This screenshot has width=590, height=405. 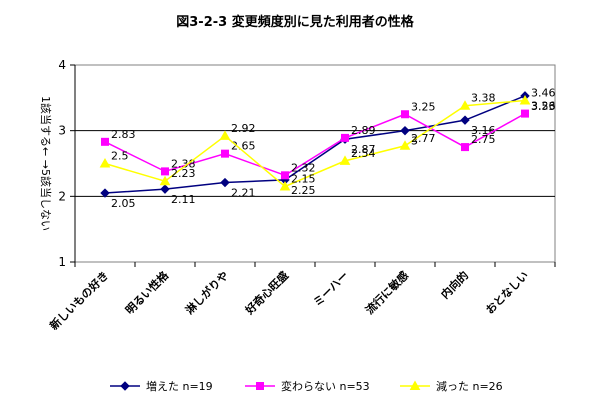 I want to click on data-label: 3.53, so click(x=543, y=106).